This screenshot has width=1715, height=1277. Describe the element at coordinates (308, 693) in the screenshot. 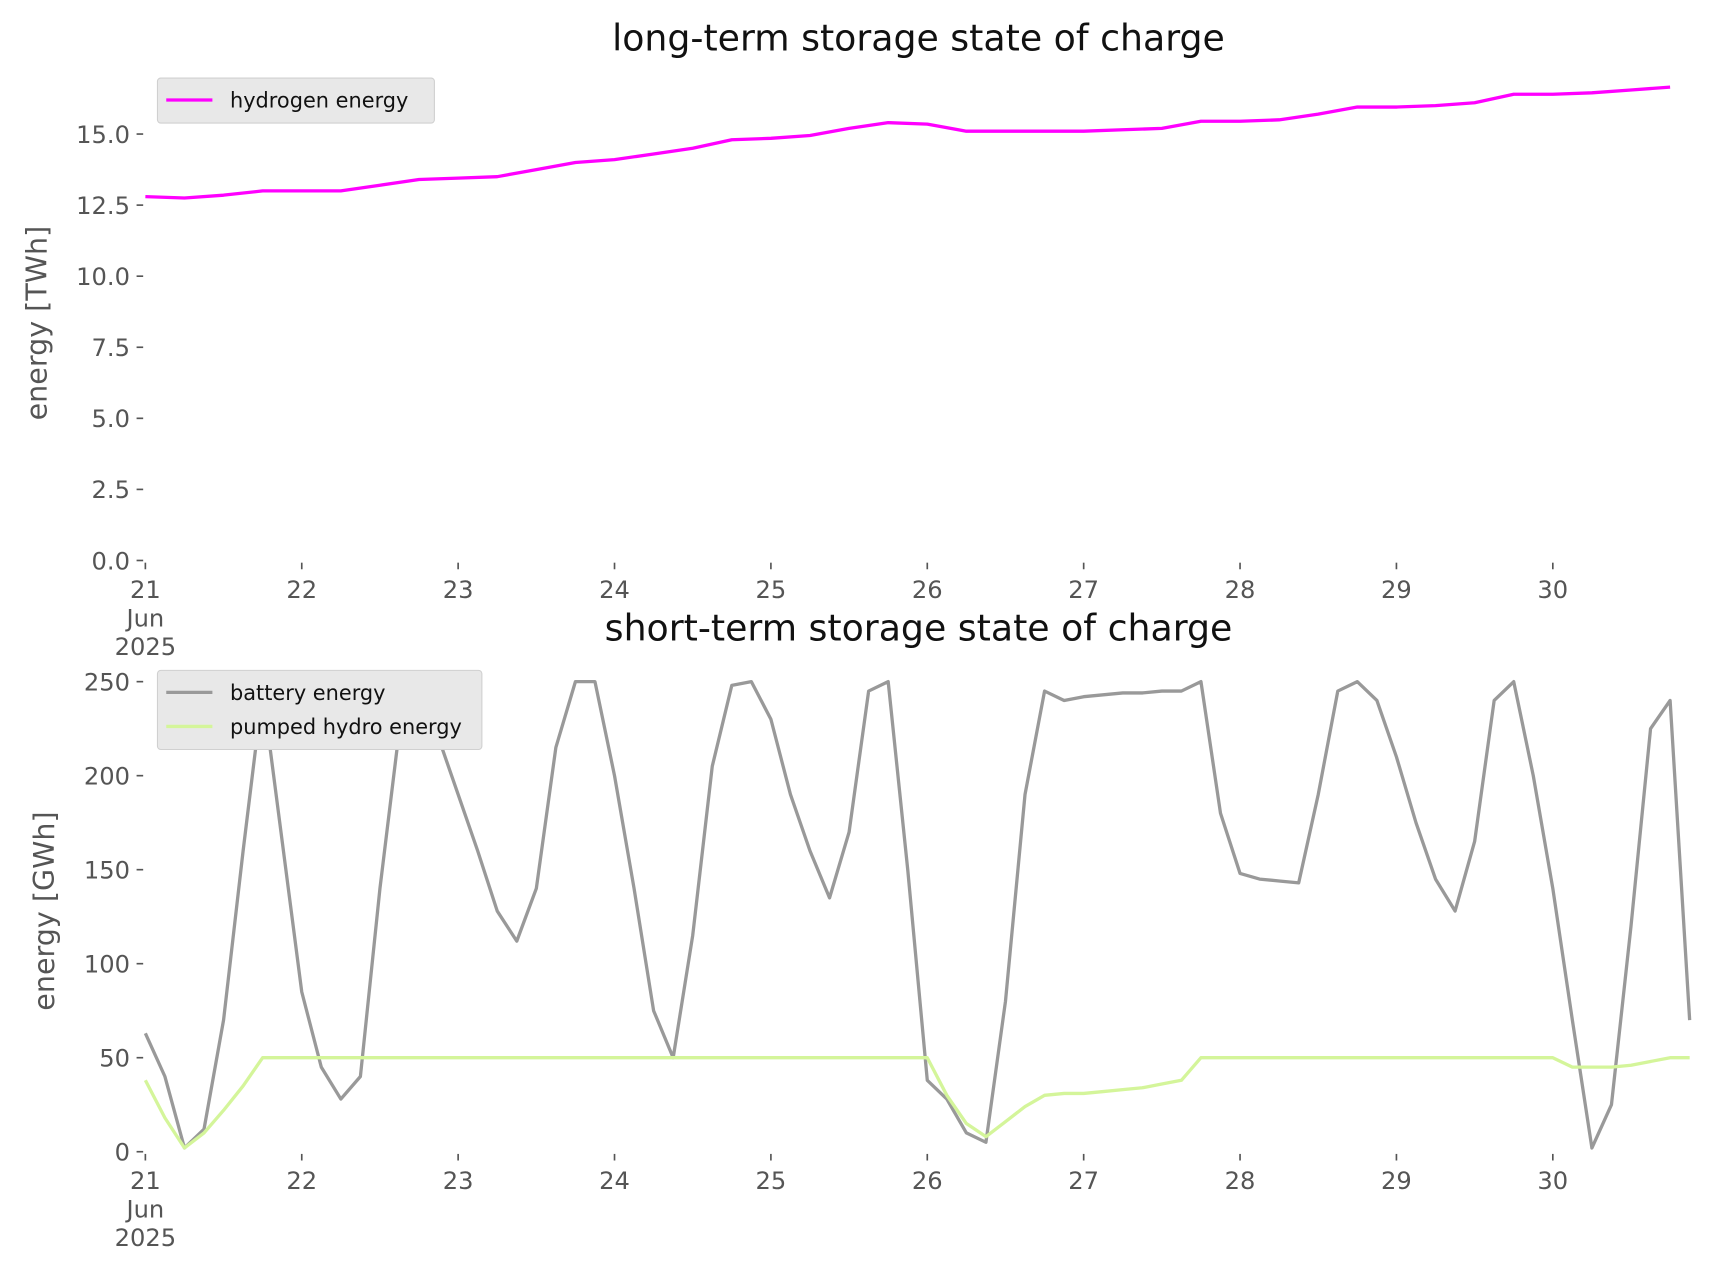

I see `legend-label: battery energy` at that location.